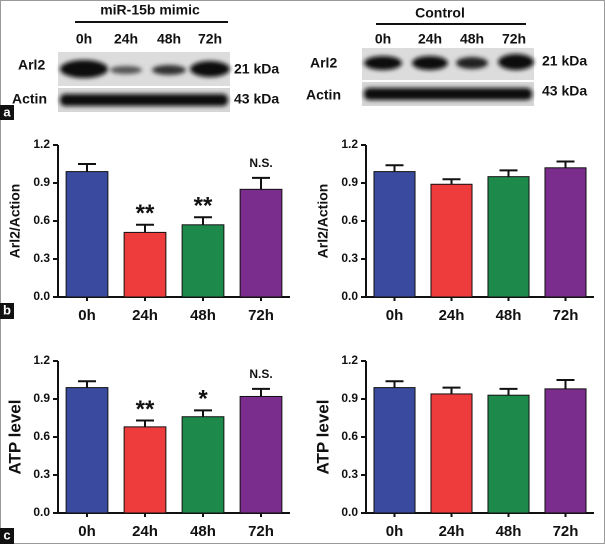  I want to click on panel-label: c, so click(6, 534).